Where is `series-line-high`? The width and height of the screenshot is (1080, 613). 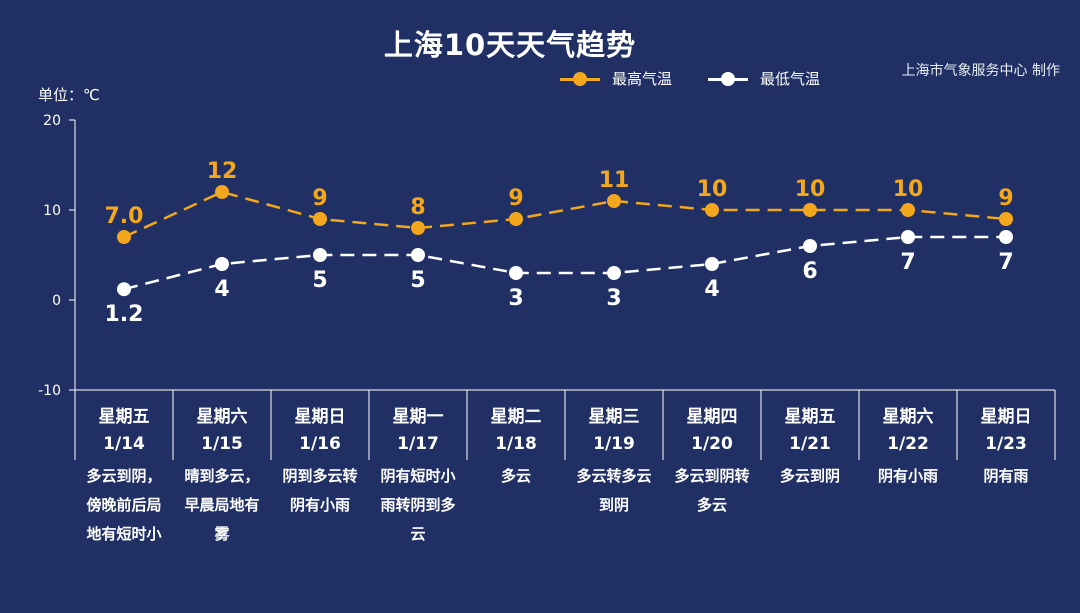 series-line-high is located at coordinates (565, 214).